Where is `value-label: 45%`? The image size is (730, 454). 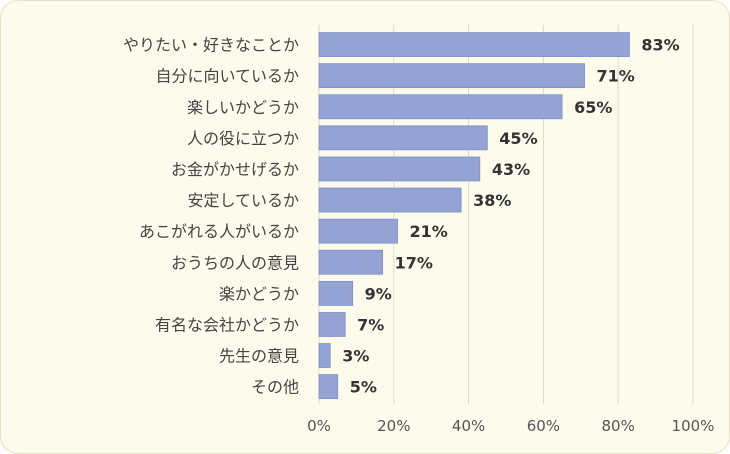 value-label: 45% is located at coordinates (518, 138).